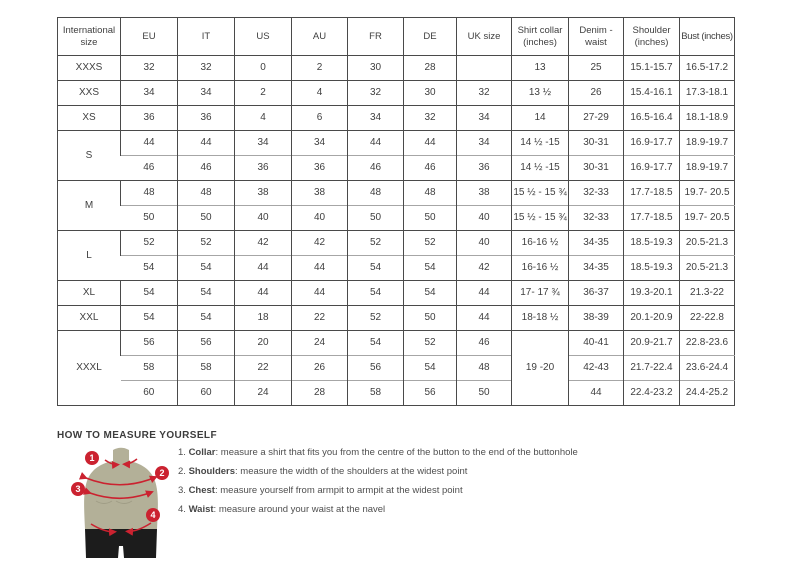 Image resolution: width=787 pixels, height=566 pixels. Describe the element at coordinates (707, 36) in the screenshot. I see `column-header: Bust (inches)` at that location.